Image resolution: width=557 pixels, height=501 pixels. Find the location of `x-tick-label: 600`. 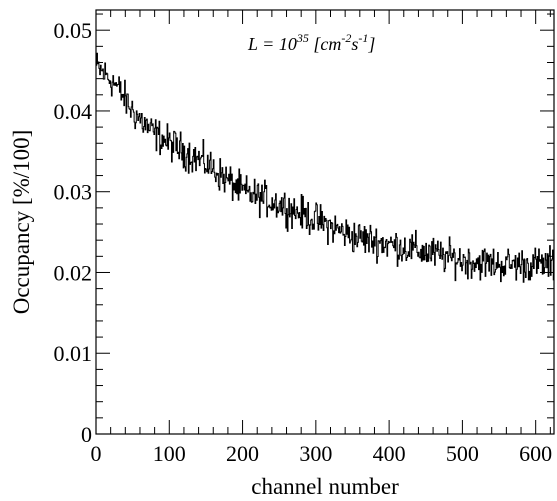

x-tick-label: 600 is located at coordinates (535, 453).